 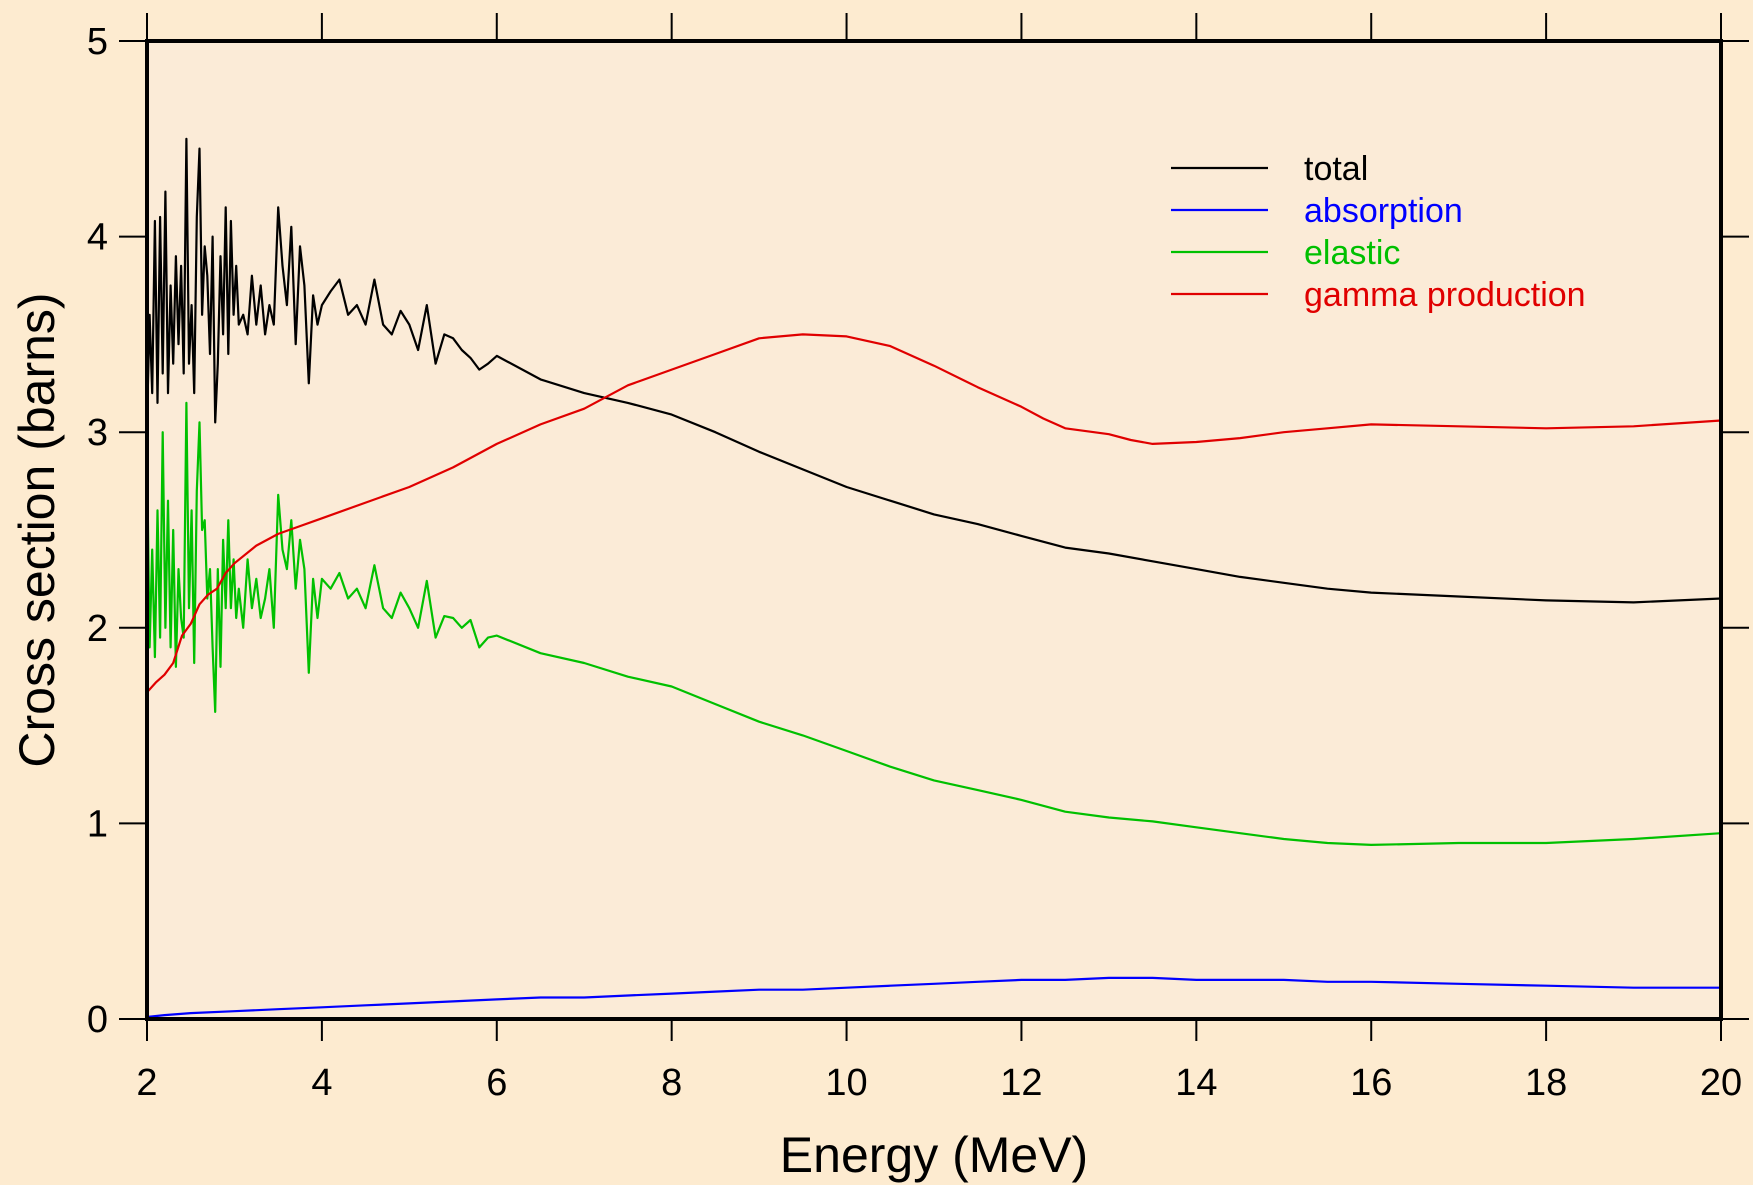 I want to click on y-tick-label: 5, so click(x=97, y=42).